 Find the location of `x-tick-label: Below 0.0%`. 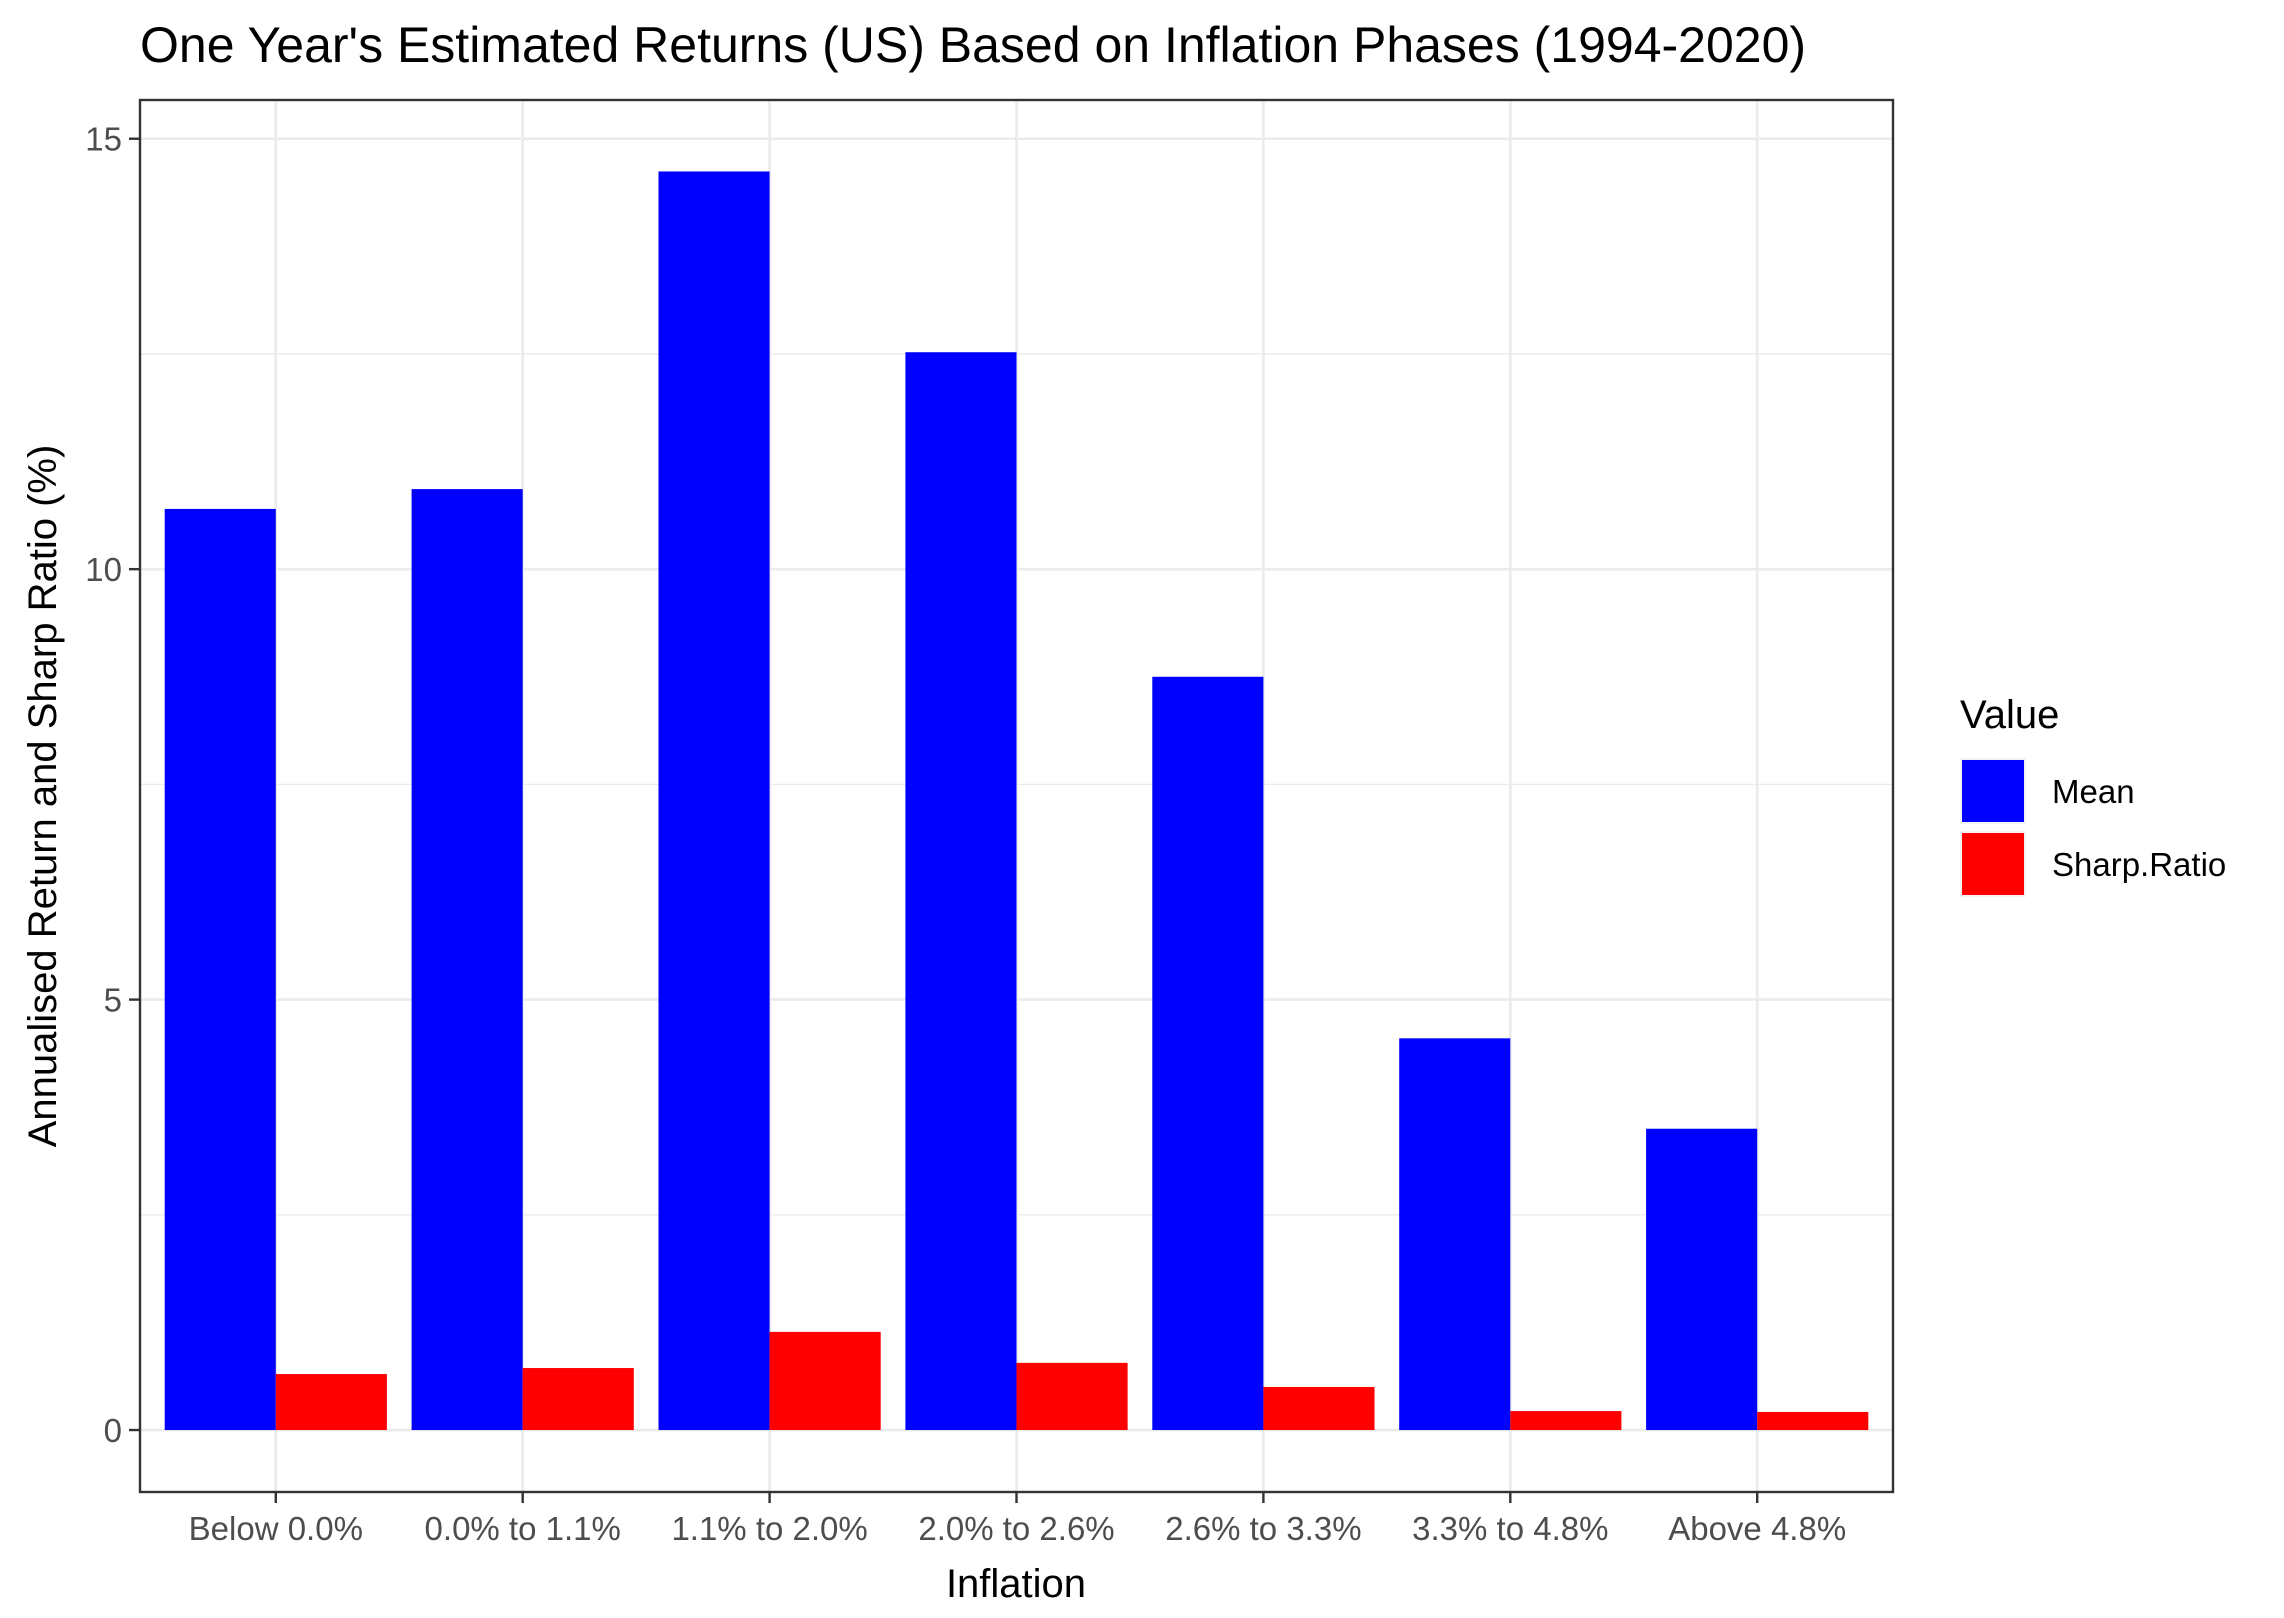

x-tick-label: Below 0.0% is located at coordinates (276, 1528).